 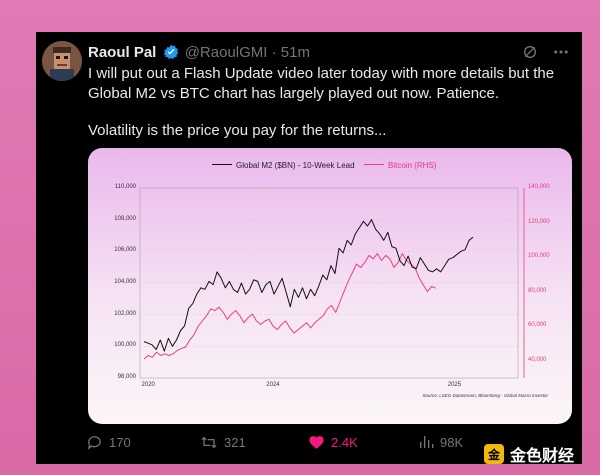 I want to click on author-handle: @RaoulGMI, so click(x=226, y=52).